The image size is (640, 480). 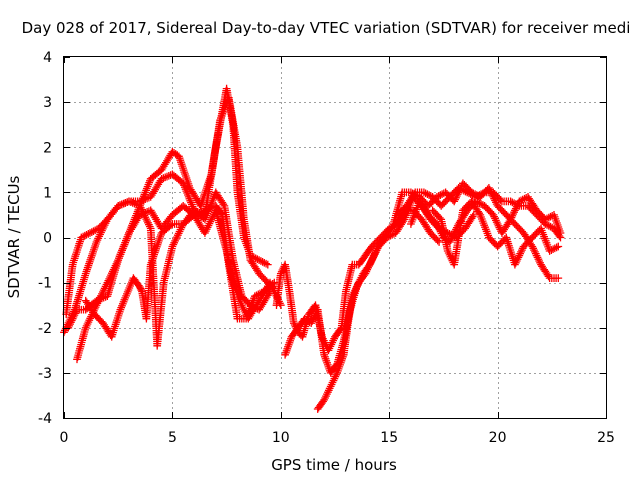 What do you see at coordinates (47, 239) in the screenshot?
I see `y-tick-label: 0` at bounding box center [47, 239].